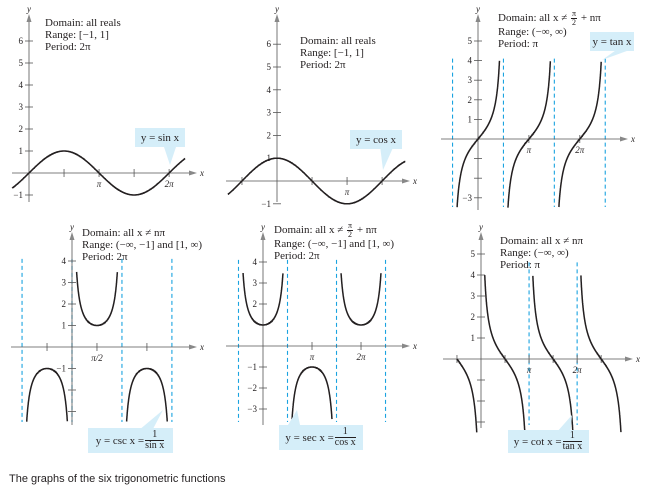  What do you see at coordinates (309, 437) in the screenshot?
I see `equation-text: y = sec x =` at bounding box center [309, 437].